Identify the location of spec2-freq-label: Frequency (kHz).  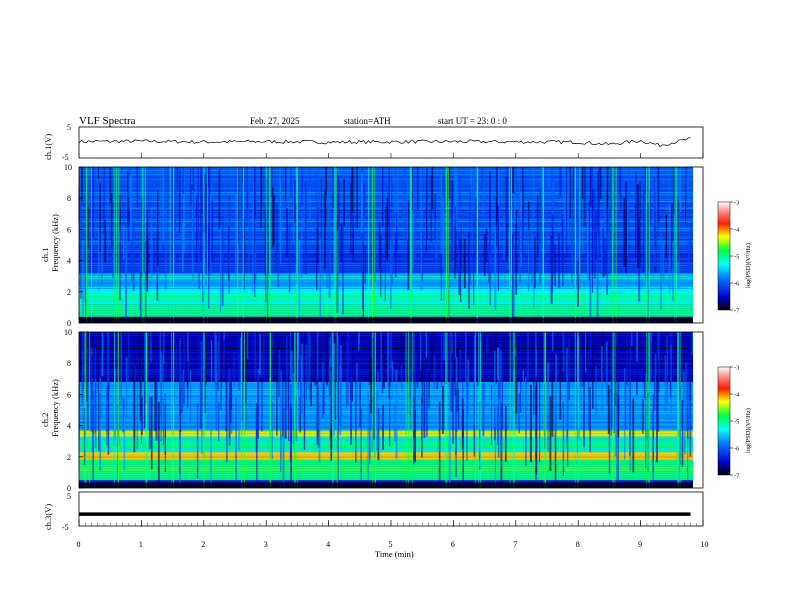
(55, 408).